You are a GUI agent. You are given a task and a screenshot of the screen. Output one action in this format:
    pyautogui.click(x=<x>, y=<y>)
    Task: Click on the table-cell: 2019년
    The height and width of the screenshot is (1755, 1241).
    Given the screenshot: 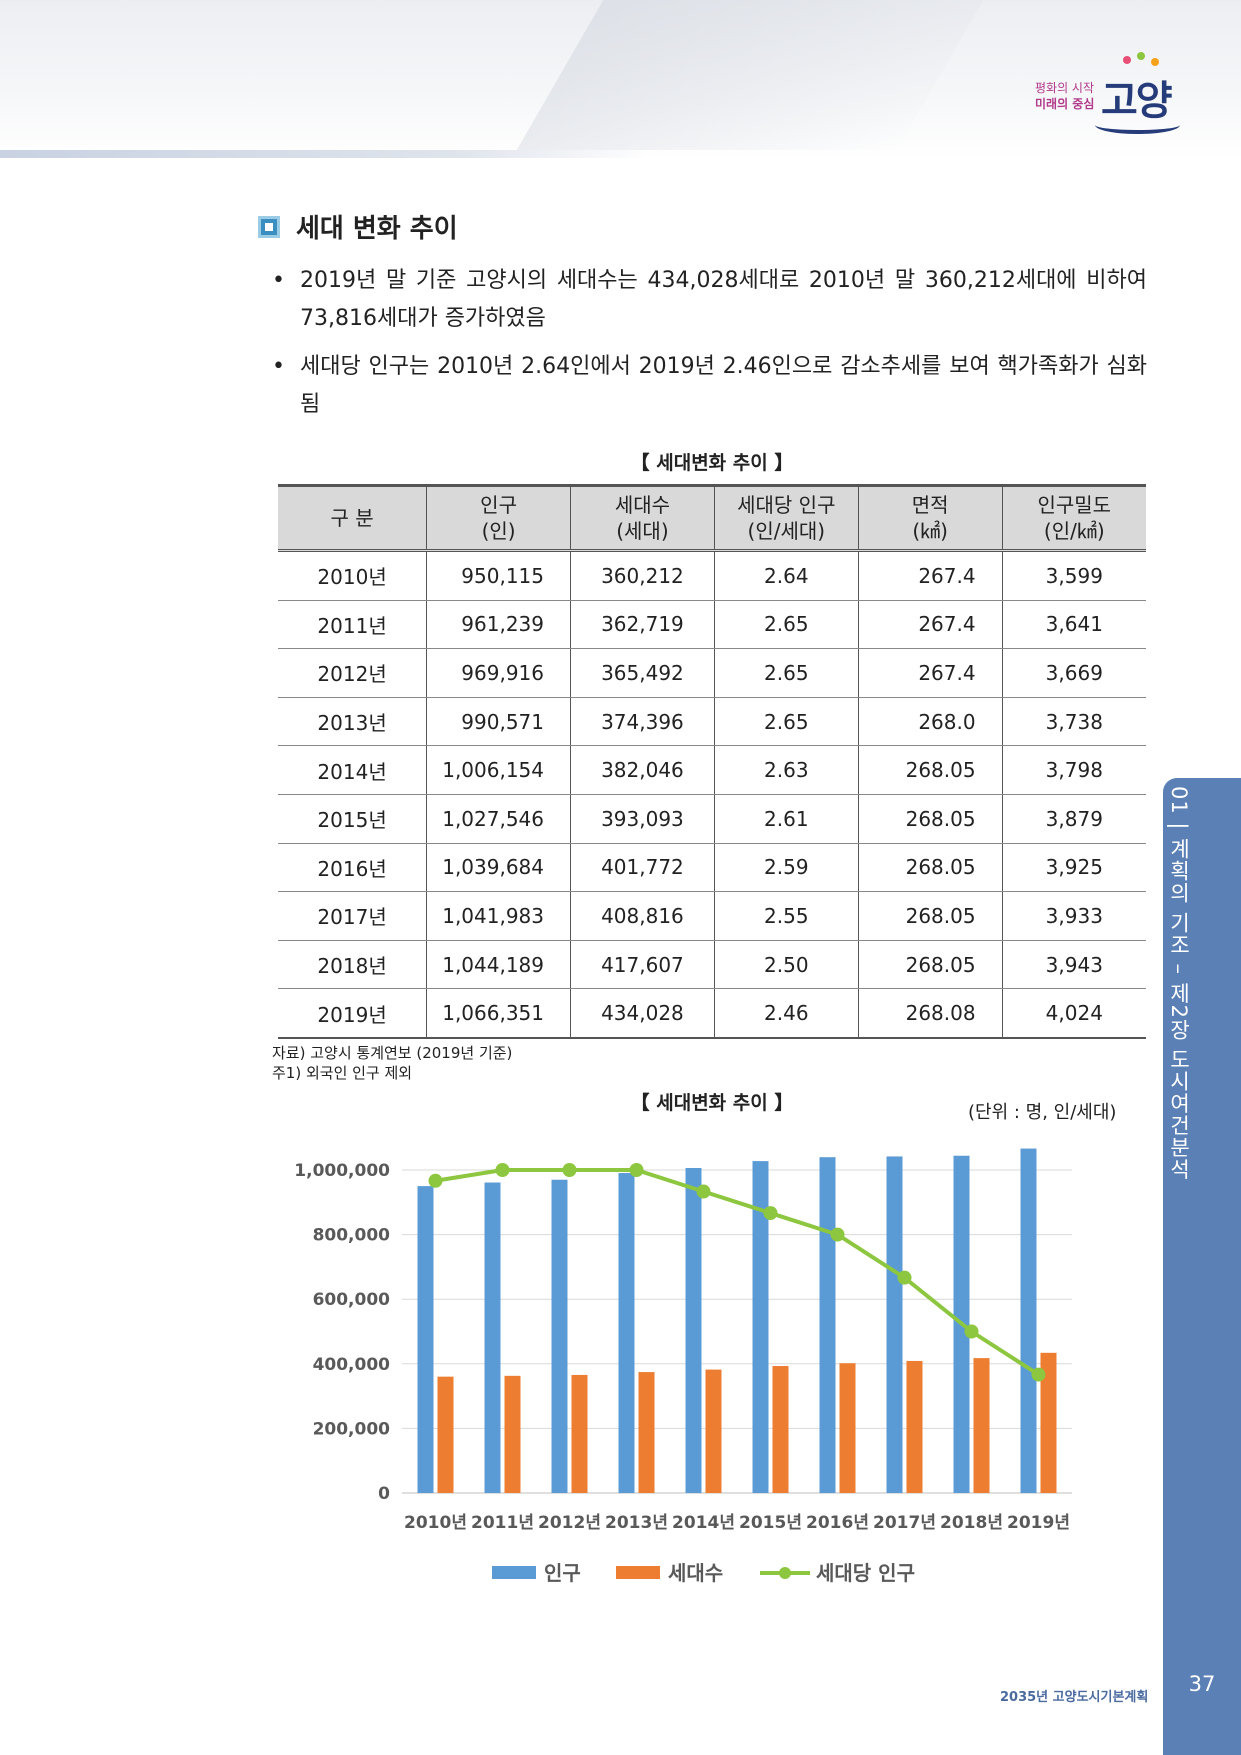 What is the action you would take?
    pyautogui.click(x=352, y=1013)
    